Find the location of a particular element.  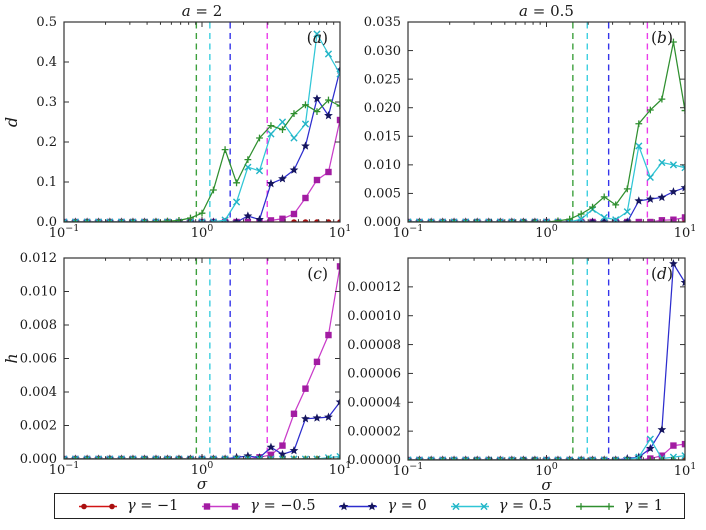

corner-label: (b) is located at coordinates (662, 38).